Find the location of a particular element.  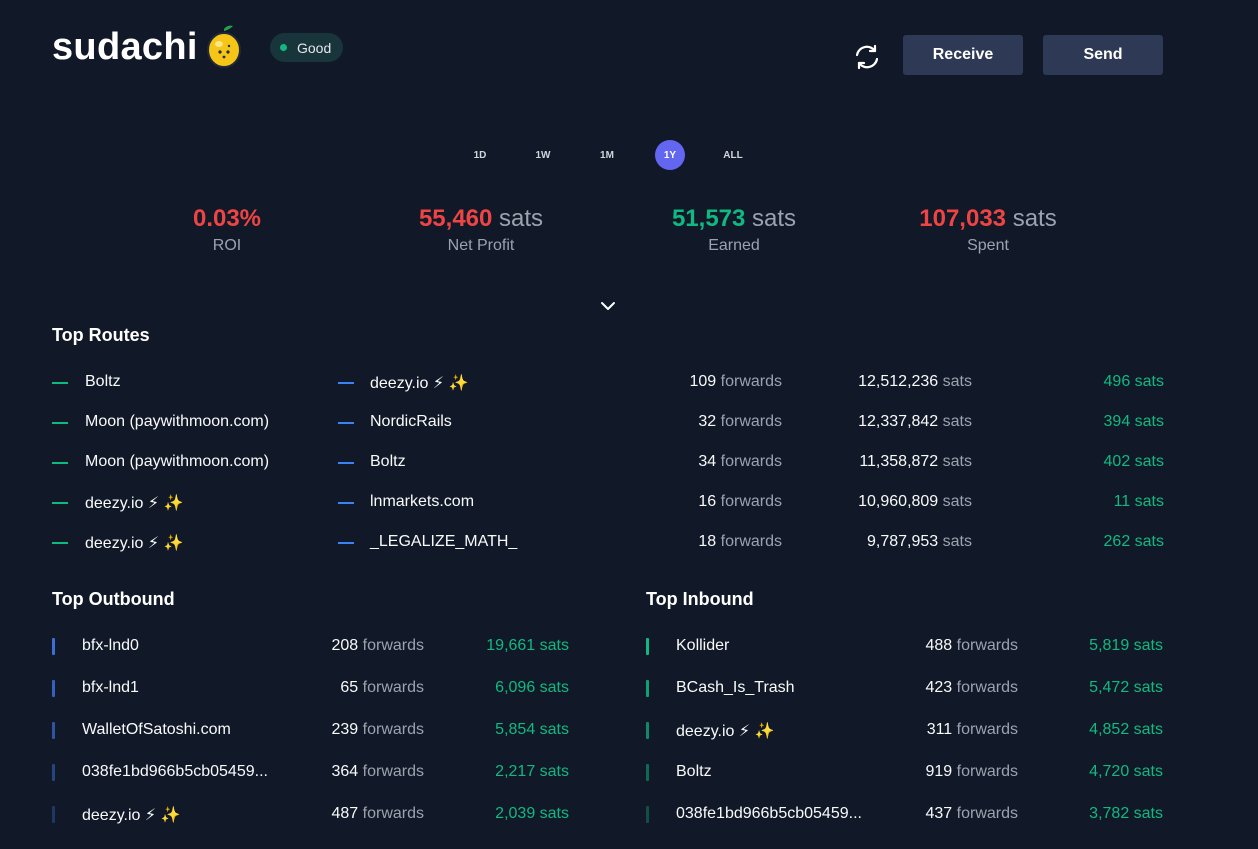

range-tab-1w: 1W is located at coordinates (543, 155).